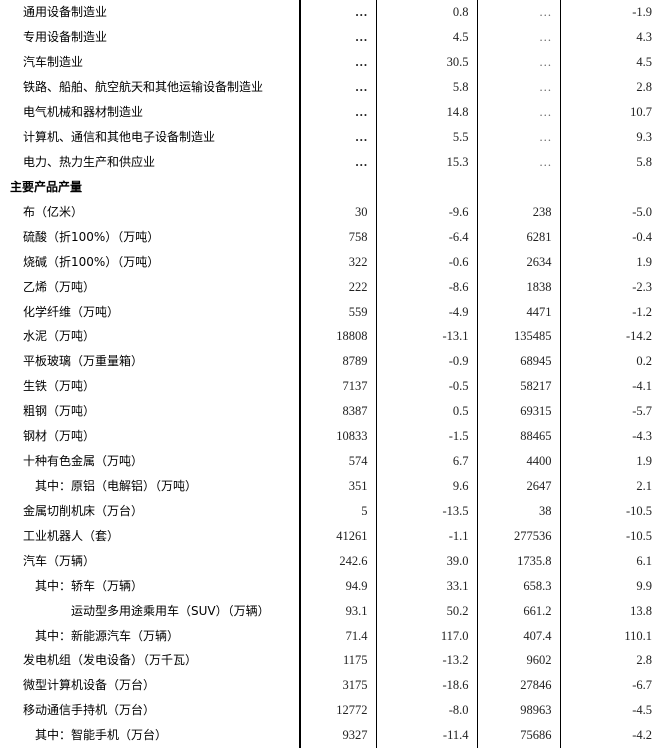 This screenshot has height=748, width=668. What do you see at coordinates (427, 511) in the screenshot?
I see `cell-col-2: -13.5` at bounding box center [427, 511].